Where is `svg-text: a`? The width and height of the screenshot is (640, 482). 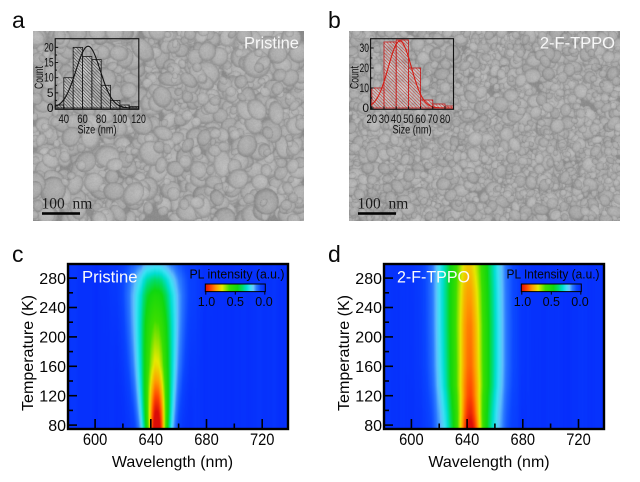
svg-text: a is located at coordinates (18, 20).